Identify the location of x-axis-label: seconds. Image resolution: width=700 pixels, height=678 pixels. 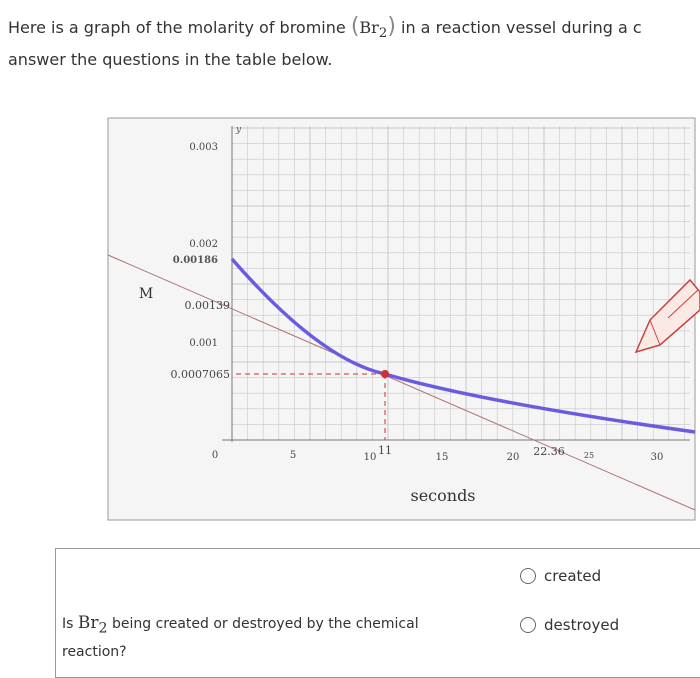
(442, 495).